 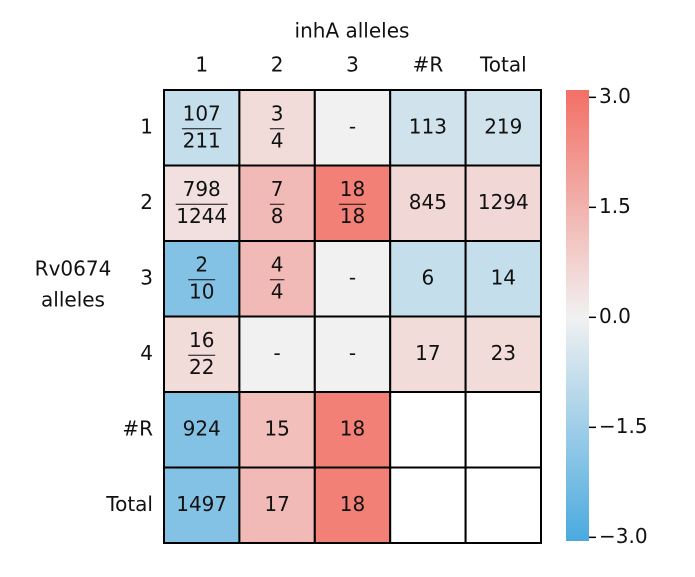 I want to click on cell-label-numerator: 16, so click(x=201, y=340).